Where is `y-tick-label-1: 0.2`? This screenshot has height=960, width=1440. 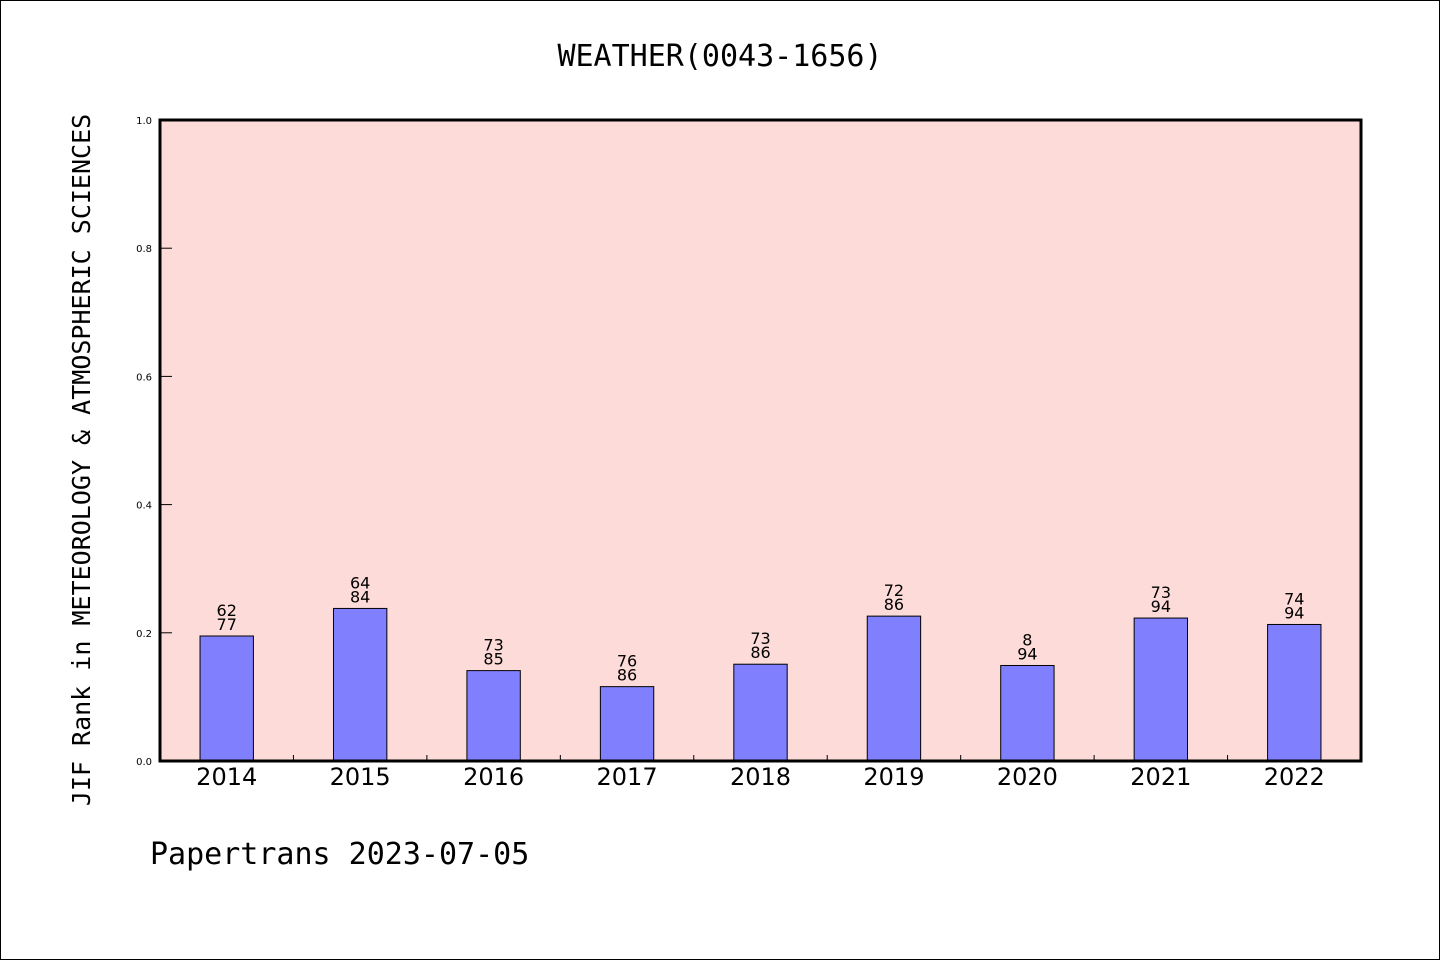
y-tick-label-1: 0.2 is located at coordinates (144, 634).